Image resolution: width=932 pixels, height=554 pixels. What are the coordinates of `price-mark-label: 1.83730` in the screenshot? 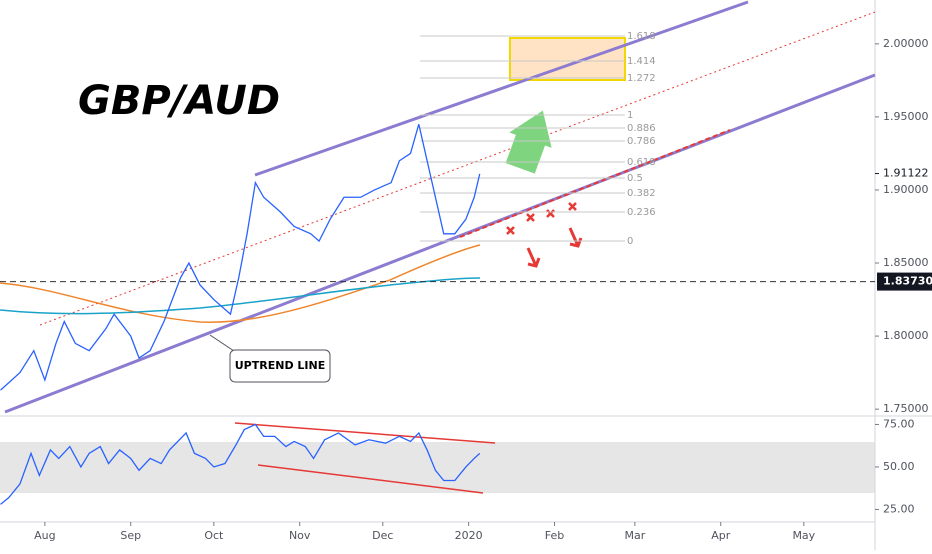 It's located at (907, 281).